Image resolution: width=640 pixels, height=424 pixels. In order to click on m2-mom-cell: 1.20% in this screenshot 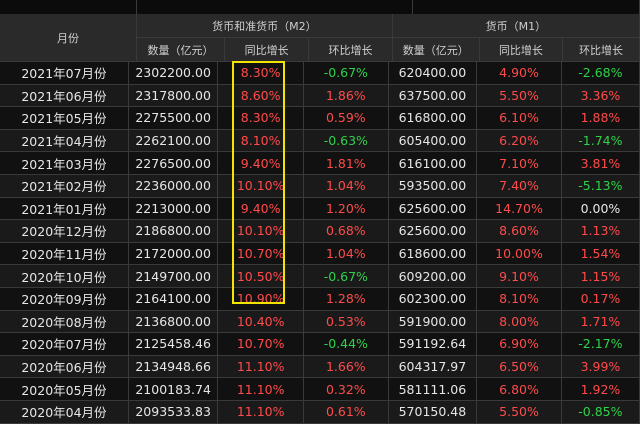, I will do `click(346, 209)`.